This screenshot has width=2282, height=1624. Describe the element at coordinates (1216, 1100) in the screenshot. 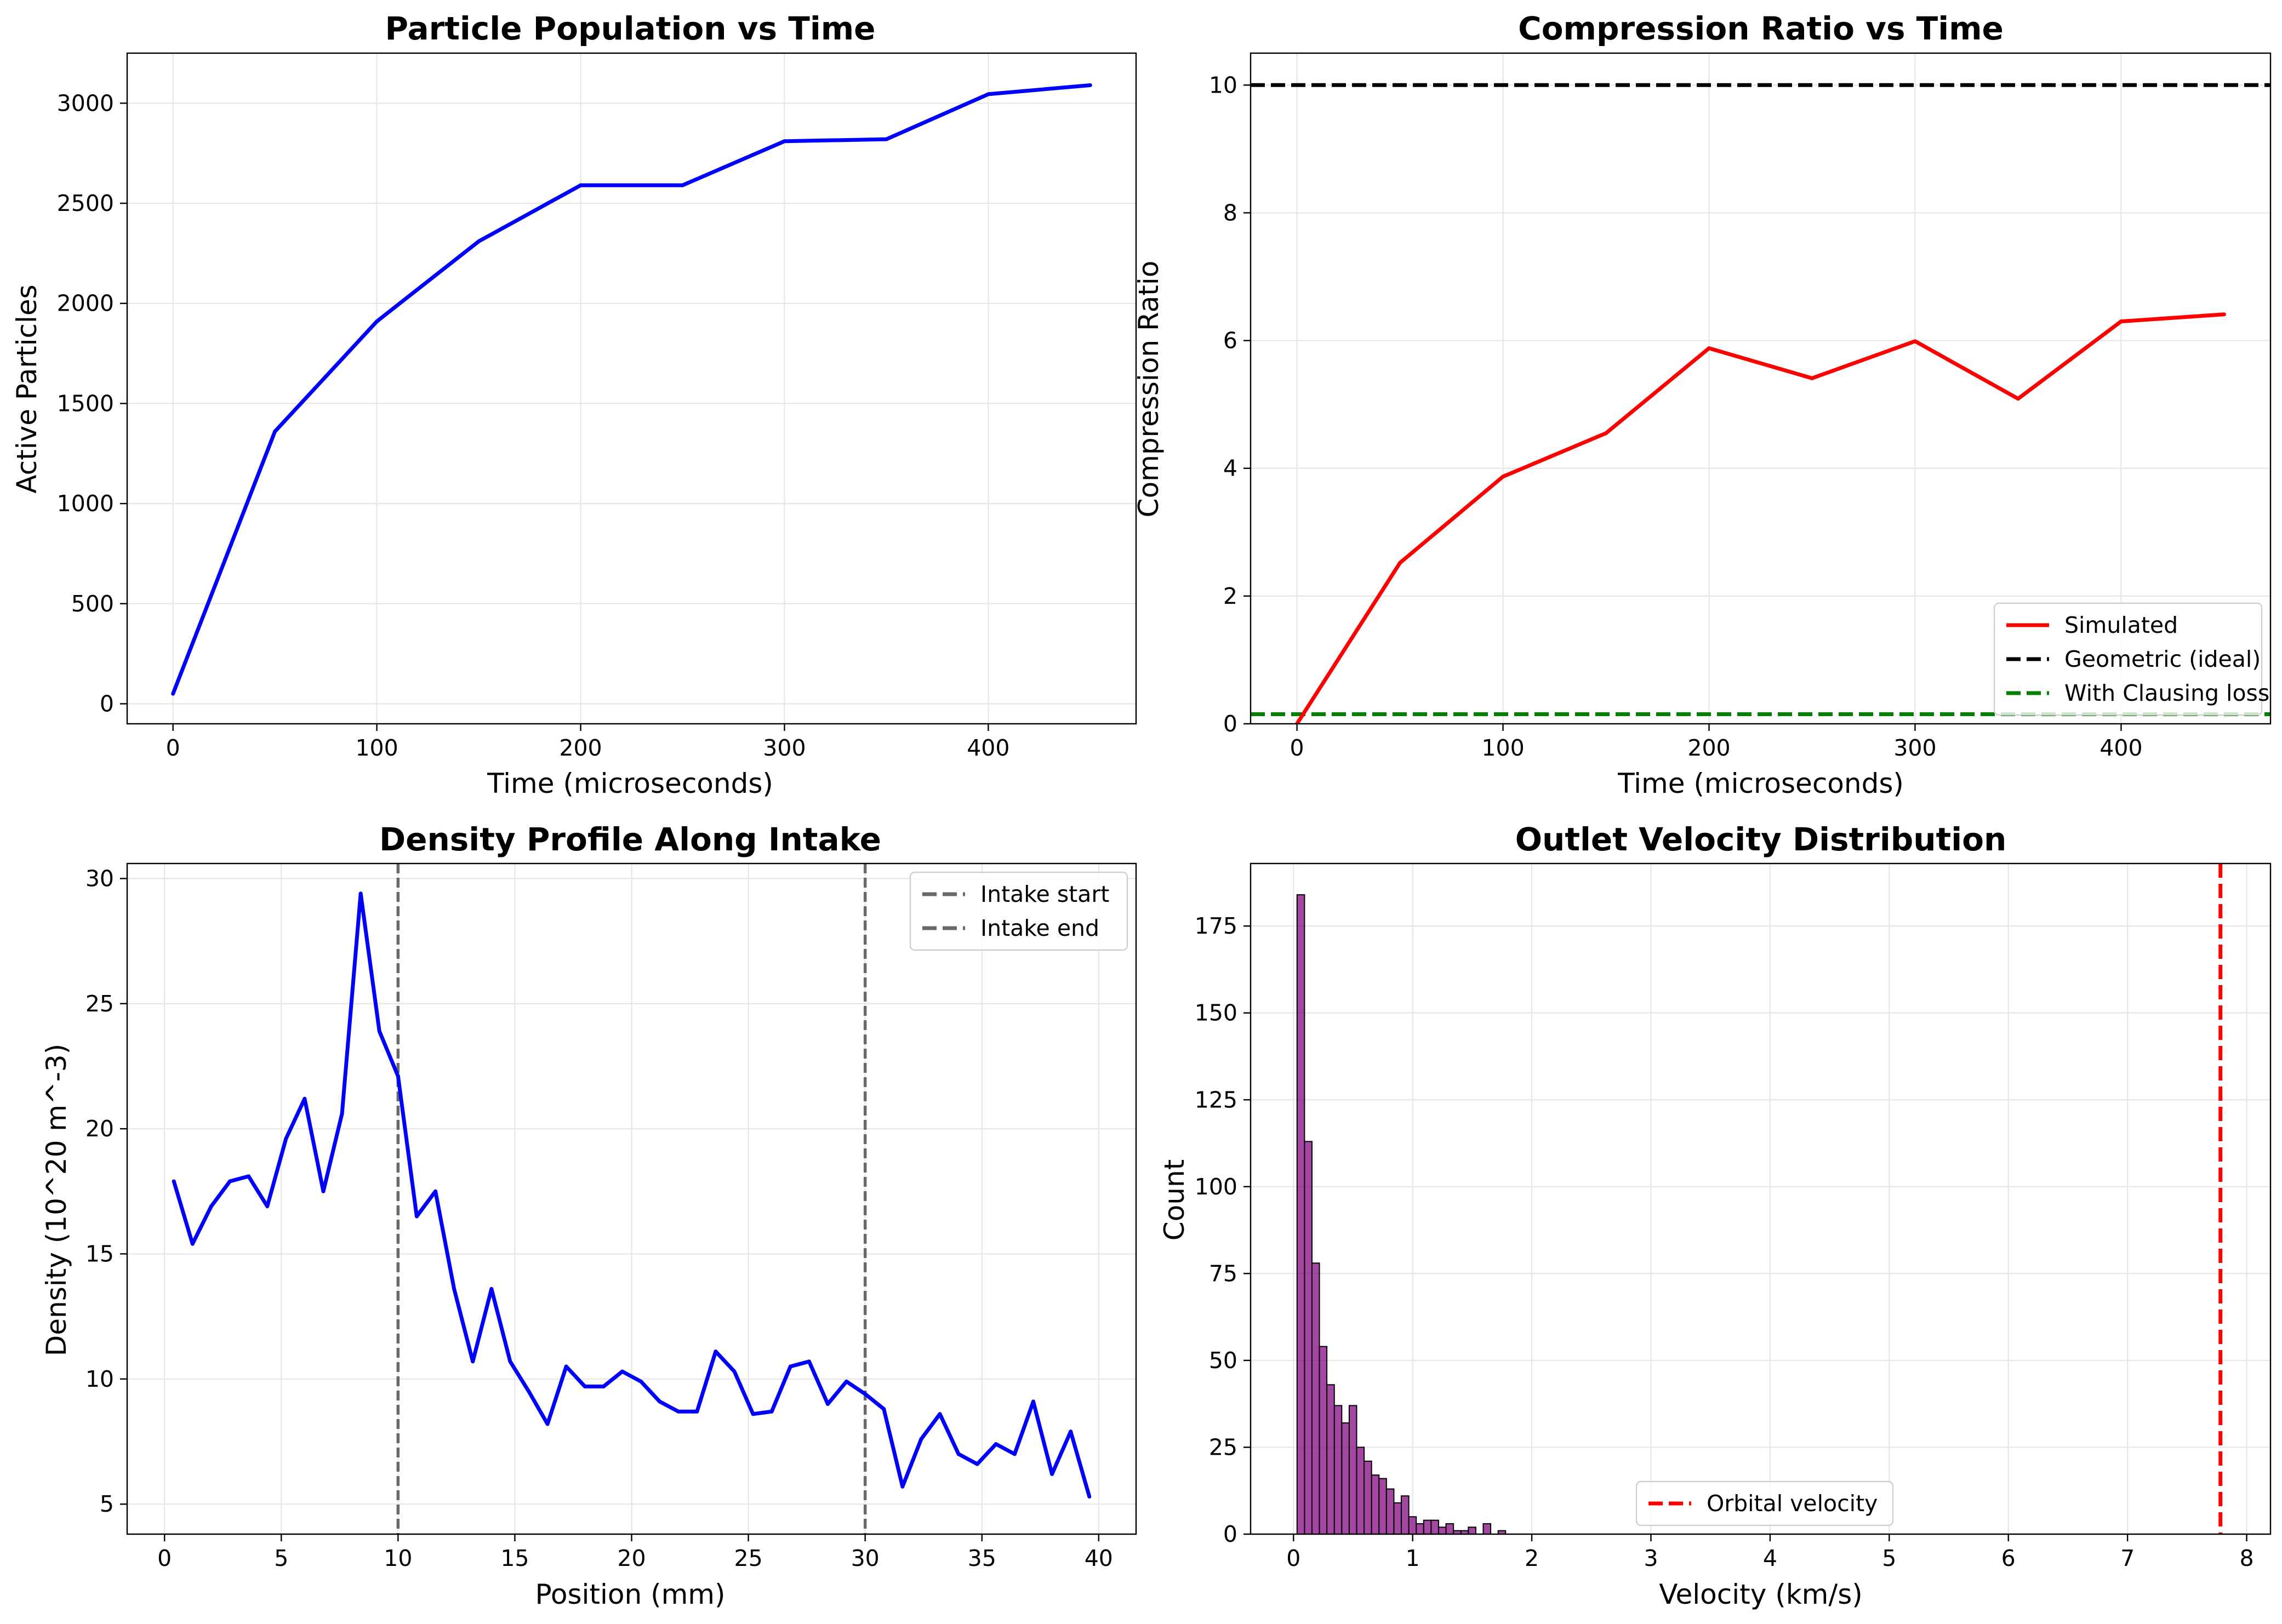

I see `y-tick-label: 125` at that location.